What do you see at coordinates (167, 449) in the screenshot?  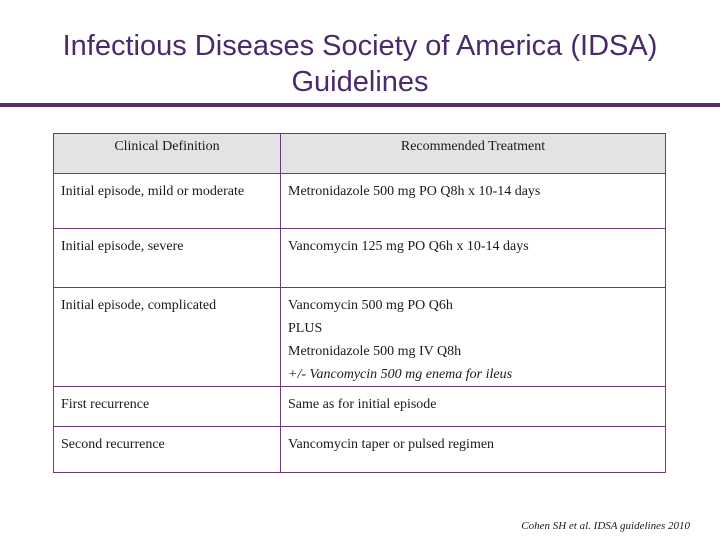 I see `definition-cell: Second recurrence` at bounding box center [167, 449].